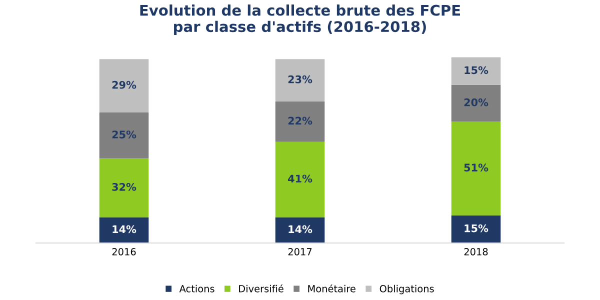 The image size is (600, 300). Describe the element at coordinates (124, 252) in the screenshot. I see `x-tick-label: 2016` at that location.